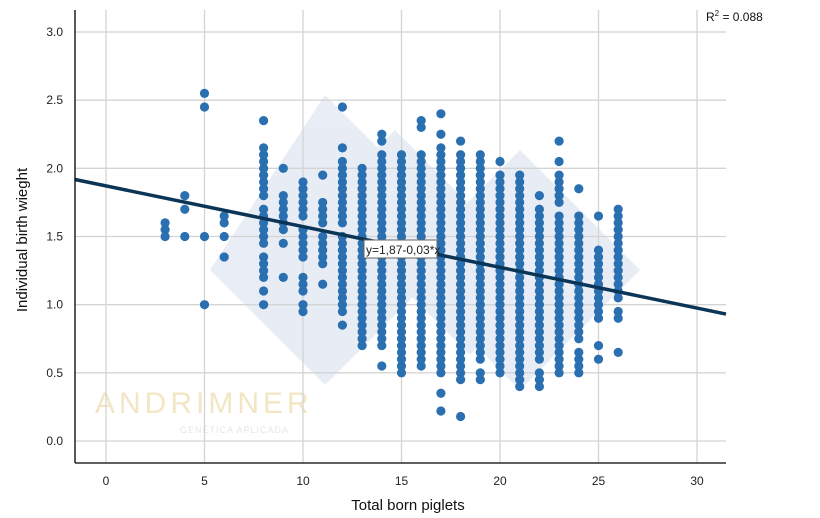  I want to click on x-axis-label: Total born piglets, so click(407, 505).